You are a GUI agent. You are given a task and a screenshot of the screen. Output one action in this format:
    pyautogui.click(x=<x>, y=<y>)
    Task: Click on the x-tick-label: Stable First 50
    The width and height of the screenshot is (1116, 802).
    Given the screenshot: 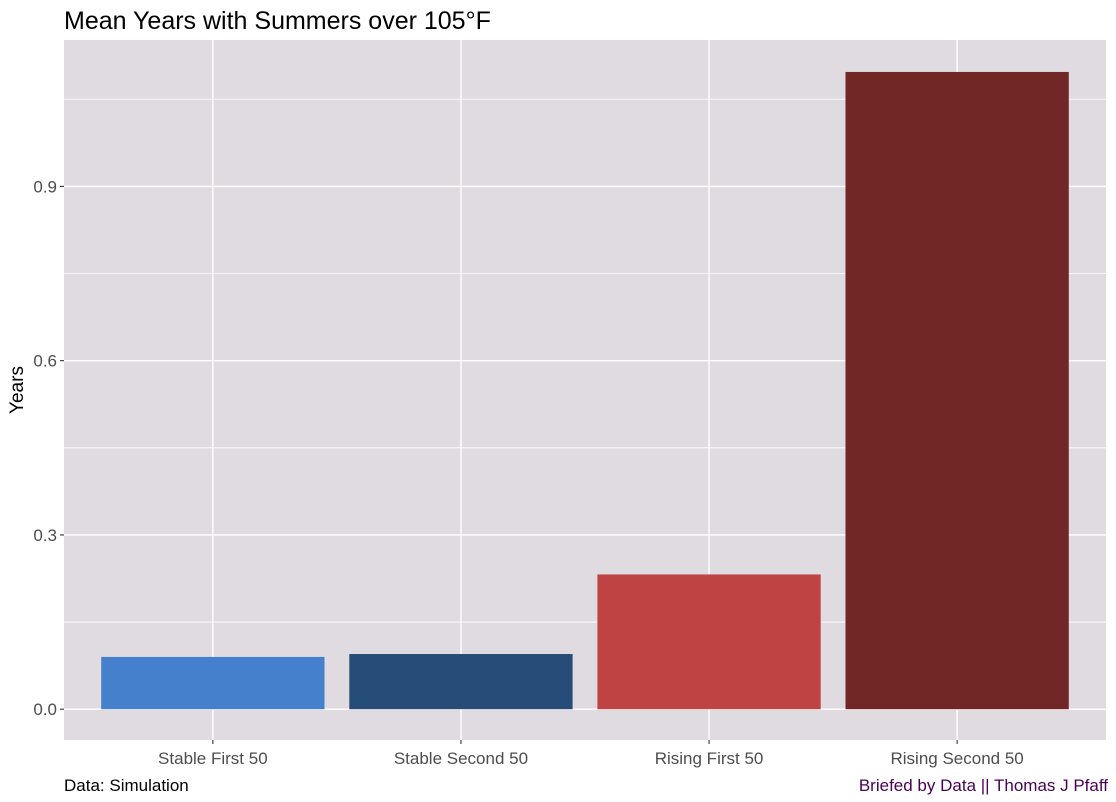 What is the action you would take?
    pyautogui.click(x=213, y=758)
    